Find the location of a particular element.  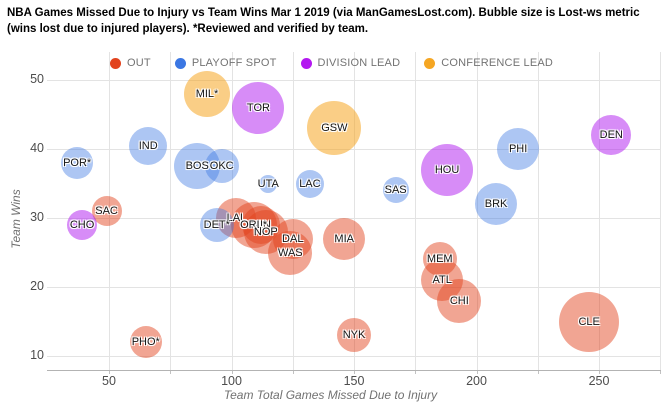

bubble-label-mil: MIL* is located at coordinates (207, 93).